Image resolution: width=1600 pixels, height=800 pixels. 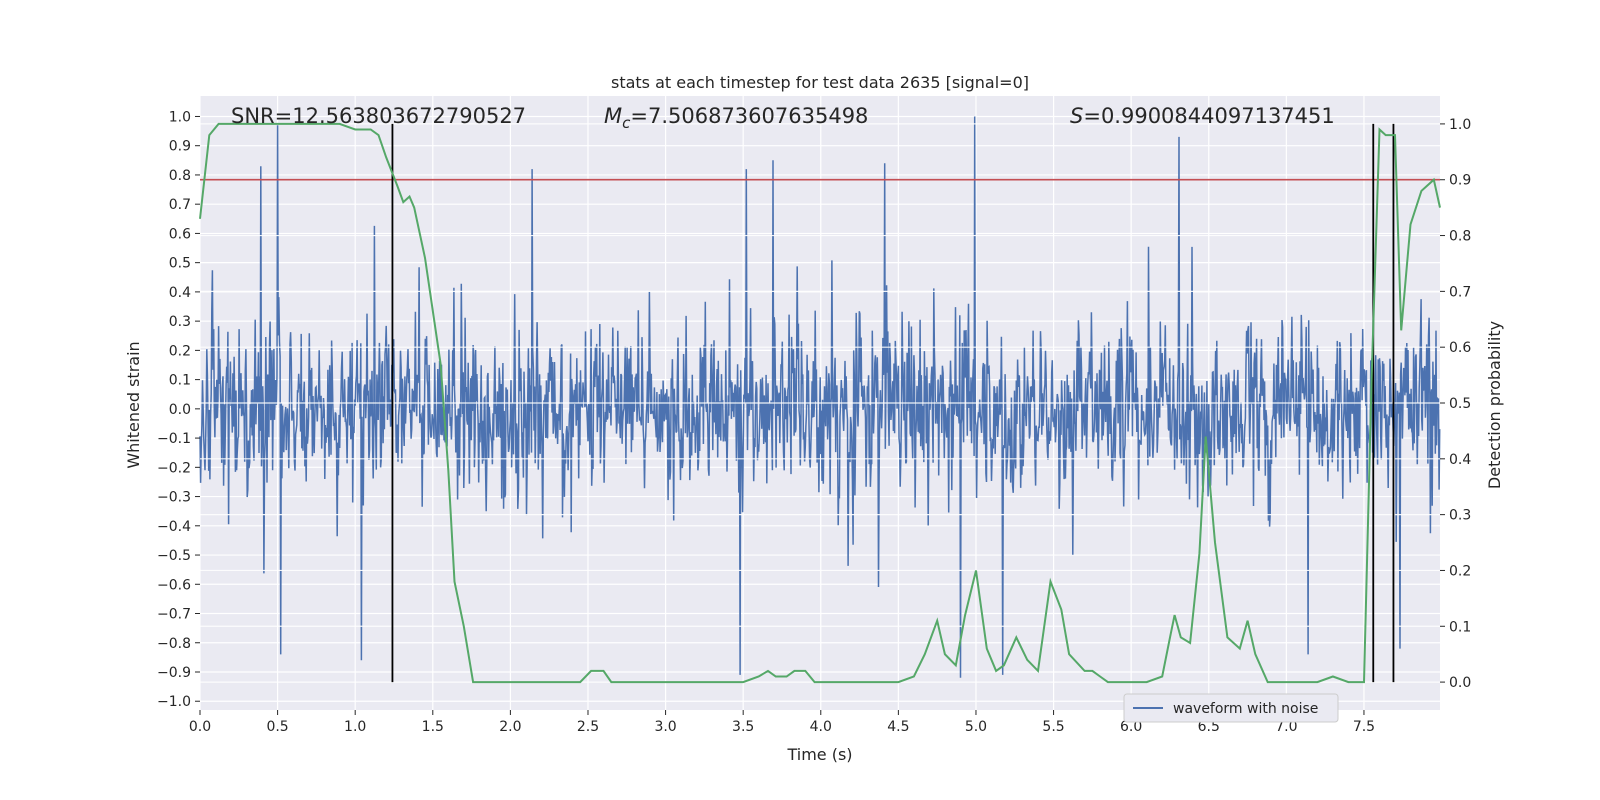 I want to click on y-tick-label: −0.5, so click(x=174, y=556).